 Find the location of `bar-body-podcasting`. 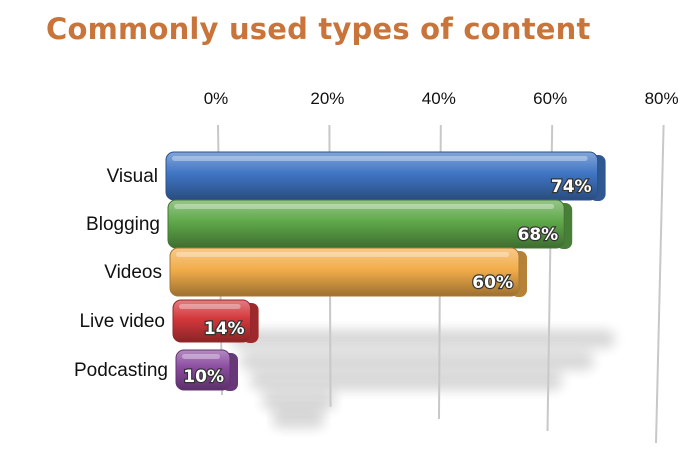

bar-body-podcasting is located at coordinates (203, 370).